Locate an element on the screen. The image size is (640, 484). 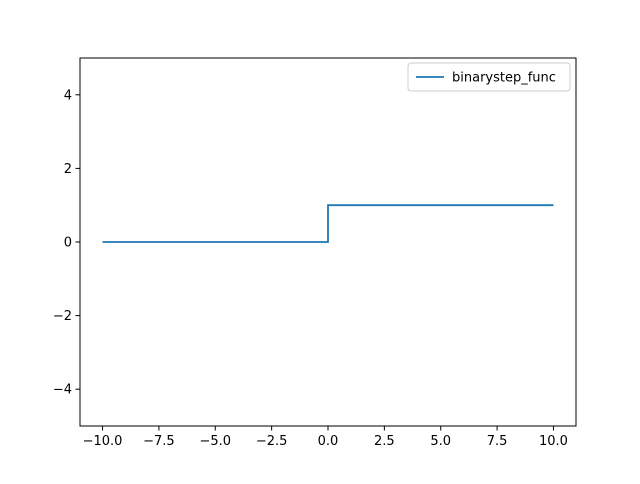
x-tick-label: −10.0 is located at coordinates (103, 441).